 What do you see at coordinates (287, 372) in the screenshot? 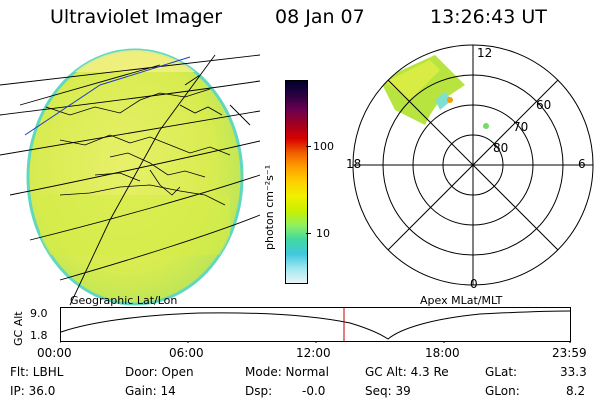
I see `status-mode: Mode: Normal` at bounding box center [287, 372].